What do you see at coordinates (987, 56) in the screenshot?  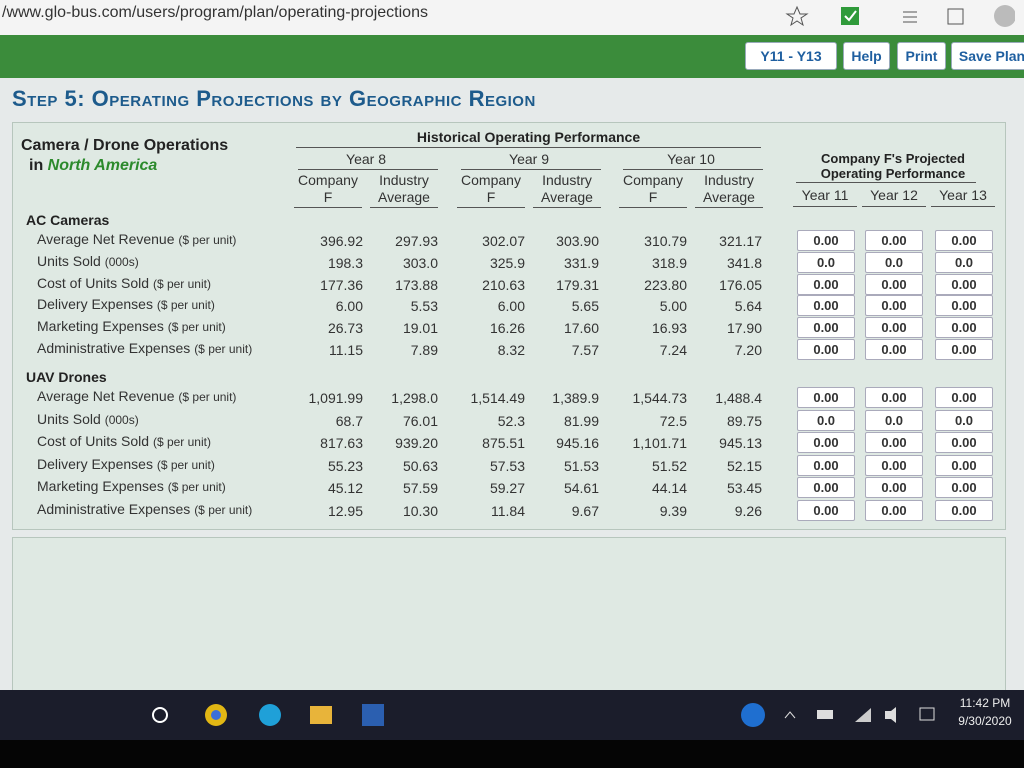 I see `toolbar-button: Save Plan` at bounding box center [987, 56].